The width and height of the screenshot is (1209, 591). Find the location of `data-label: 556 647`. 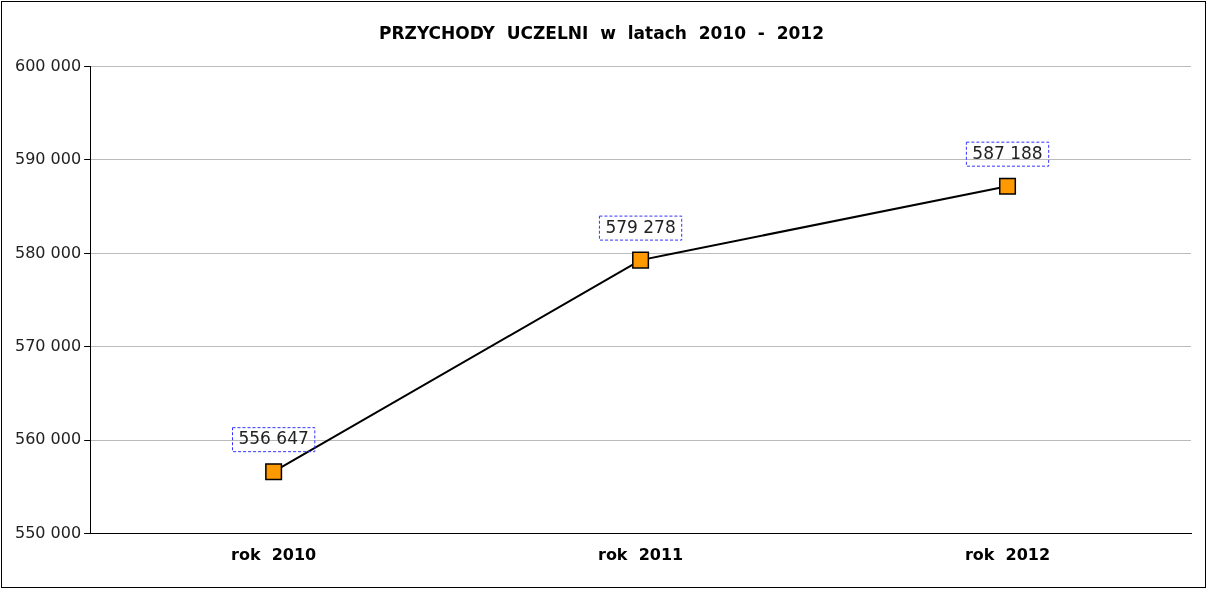

data-label: 556 647 is located at coordinates (273, 438).